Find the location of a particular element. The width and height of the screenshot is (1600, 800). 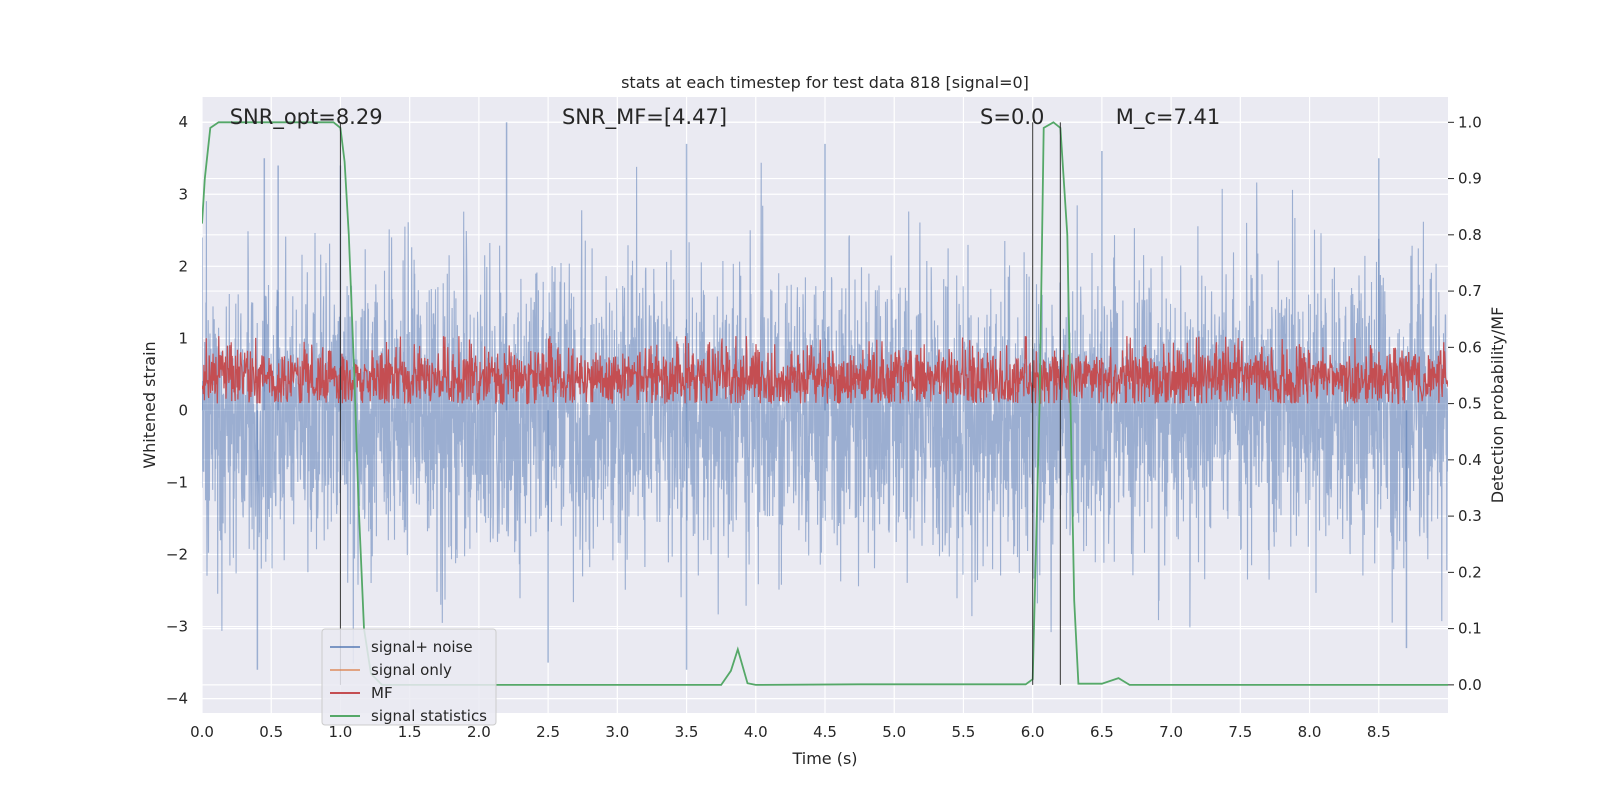

y-right-ticks: 1.0 0.9 0.8 0.7 0.6 0.5 0.4 0.3 0.2 0.1 0.0 is located at coordinates (1465, 403).